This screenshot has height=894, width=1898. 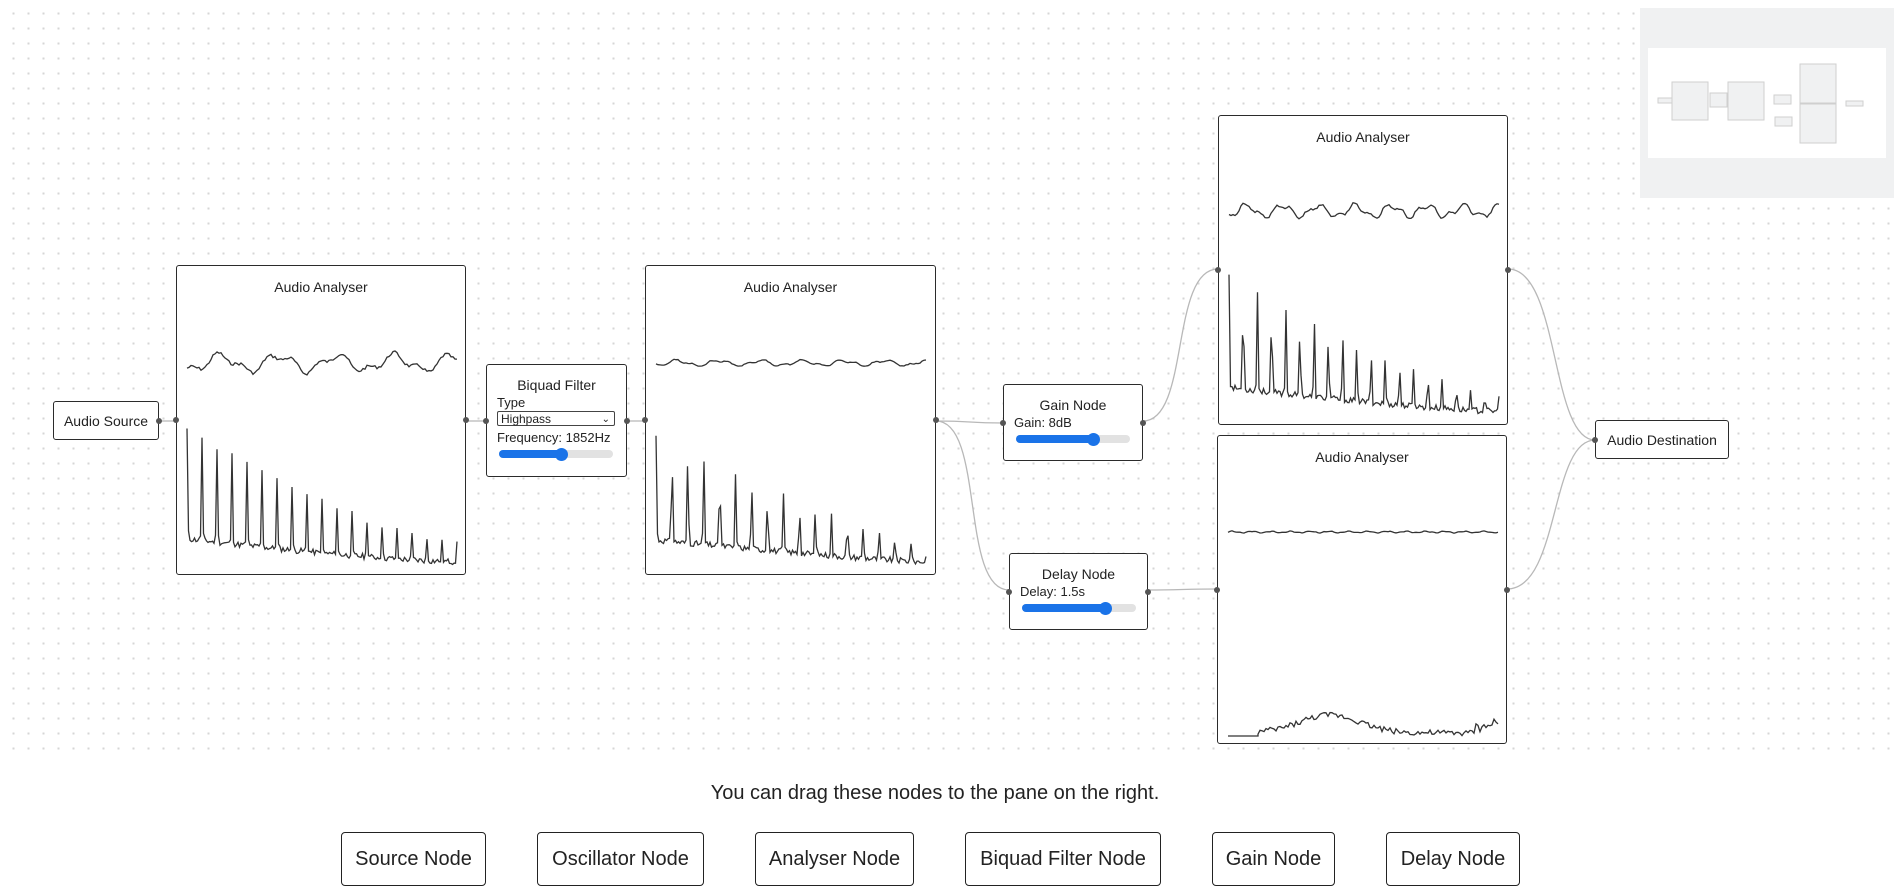 I want to click on biquad-filter-node-button: Biquad Filter Node, so click(x=1063, y=859).